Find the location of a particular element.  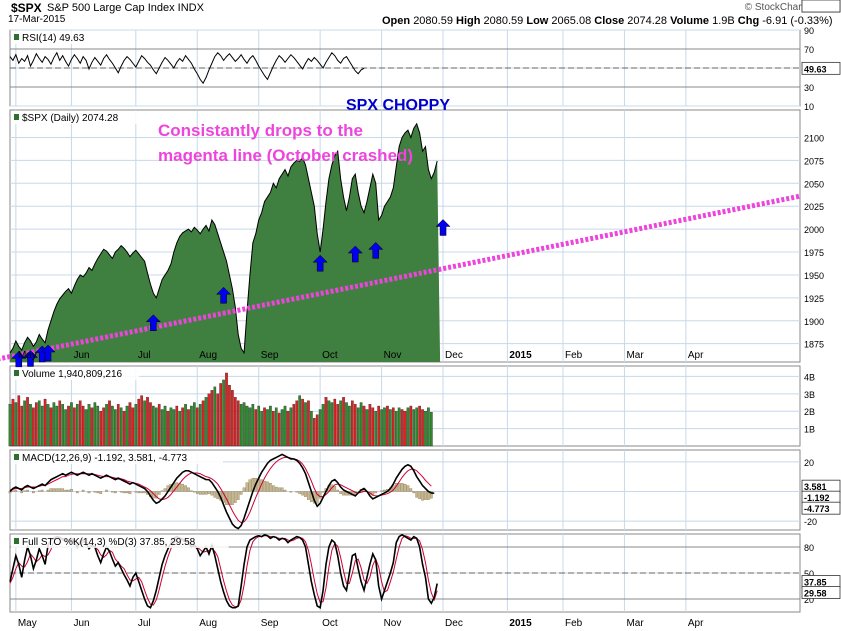

sto-tick-label: 20 is located at coordinates (809, 600).